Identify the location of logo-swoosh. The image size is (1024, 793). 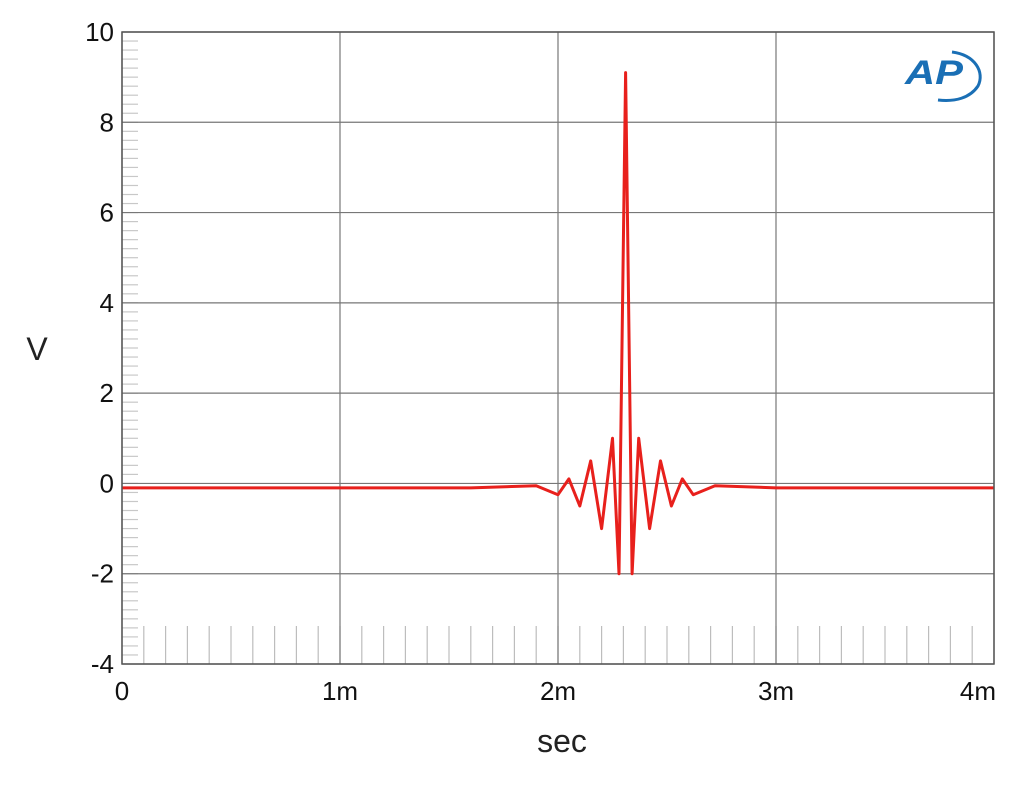
(959, 76).